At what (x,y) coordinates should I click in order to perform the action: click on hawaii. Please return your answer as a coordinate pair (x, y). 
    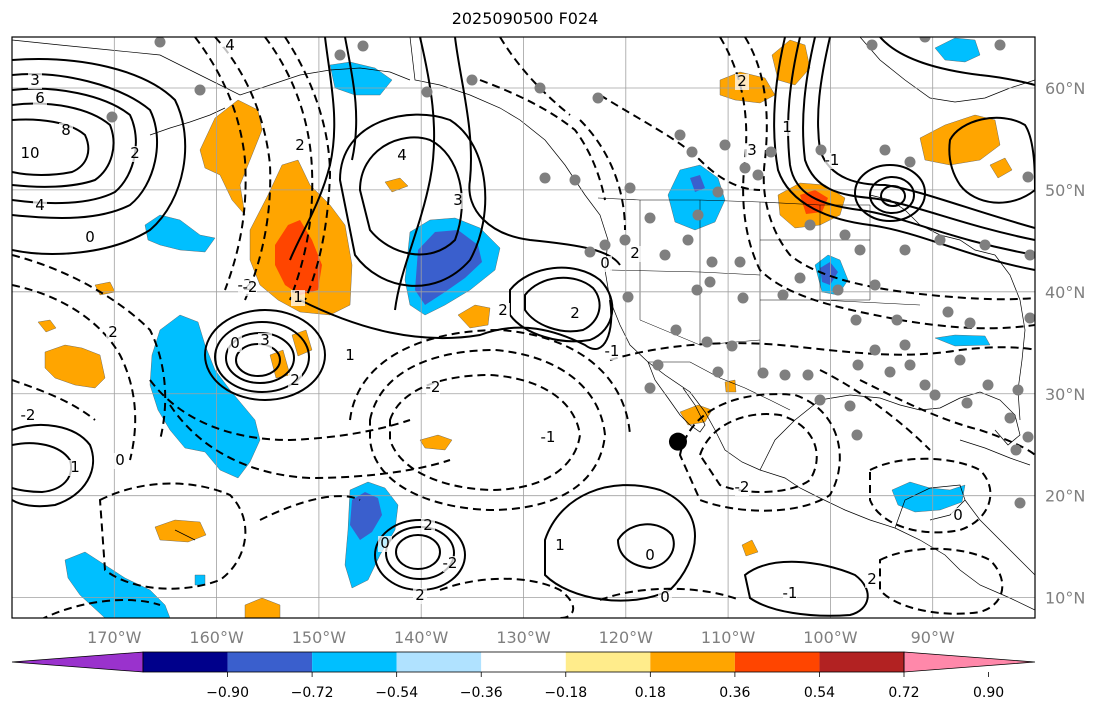
    Looking at the image, I should click on (185, 535).